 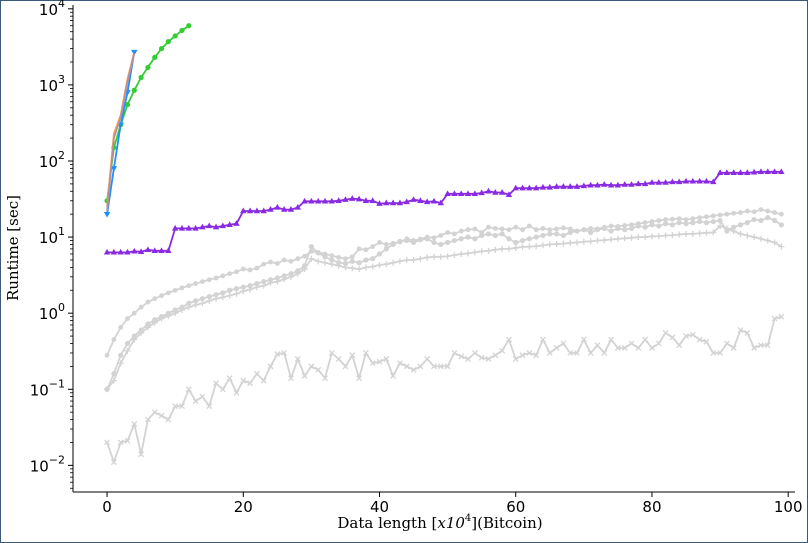 What do you see at coordinates (107, 507) in the screenshot?
I see `x-tick-label: 0` at bounding box center [107, 507].